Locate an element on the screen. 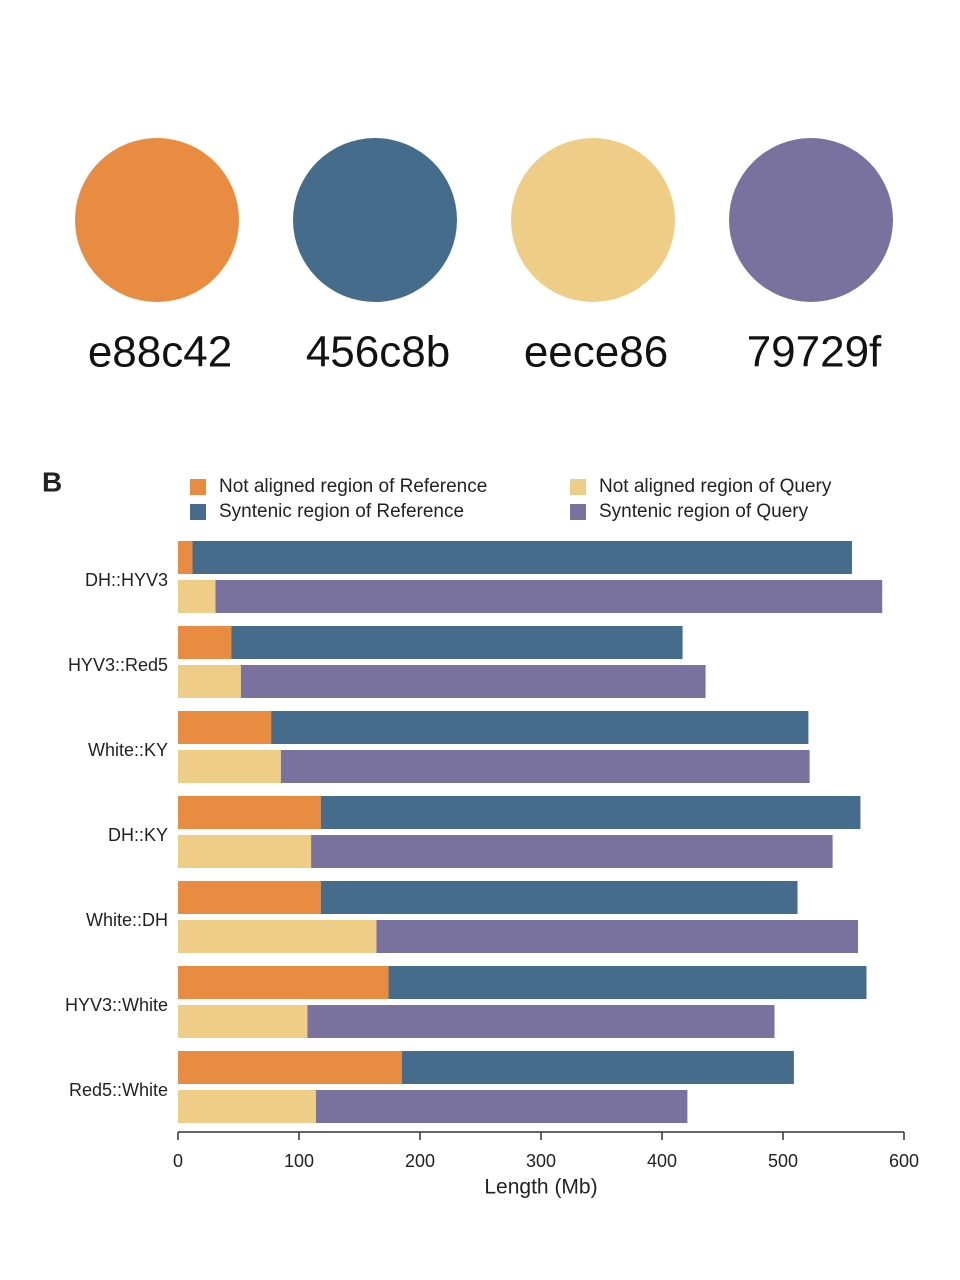  x-tick-label: 100 is located at coordinates (299, 1161).